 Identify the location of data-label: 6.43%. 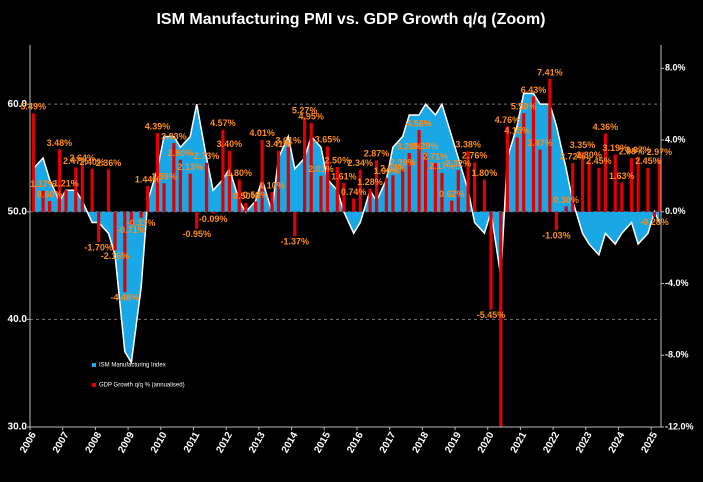
(534, 90).